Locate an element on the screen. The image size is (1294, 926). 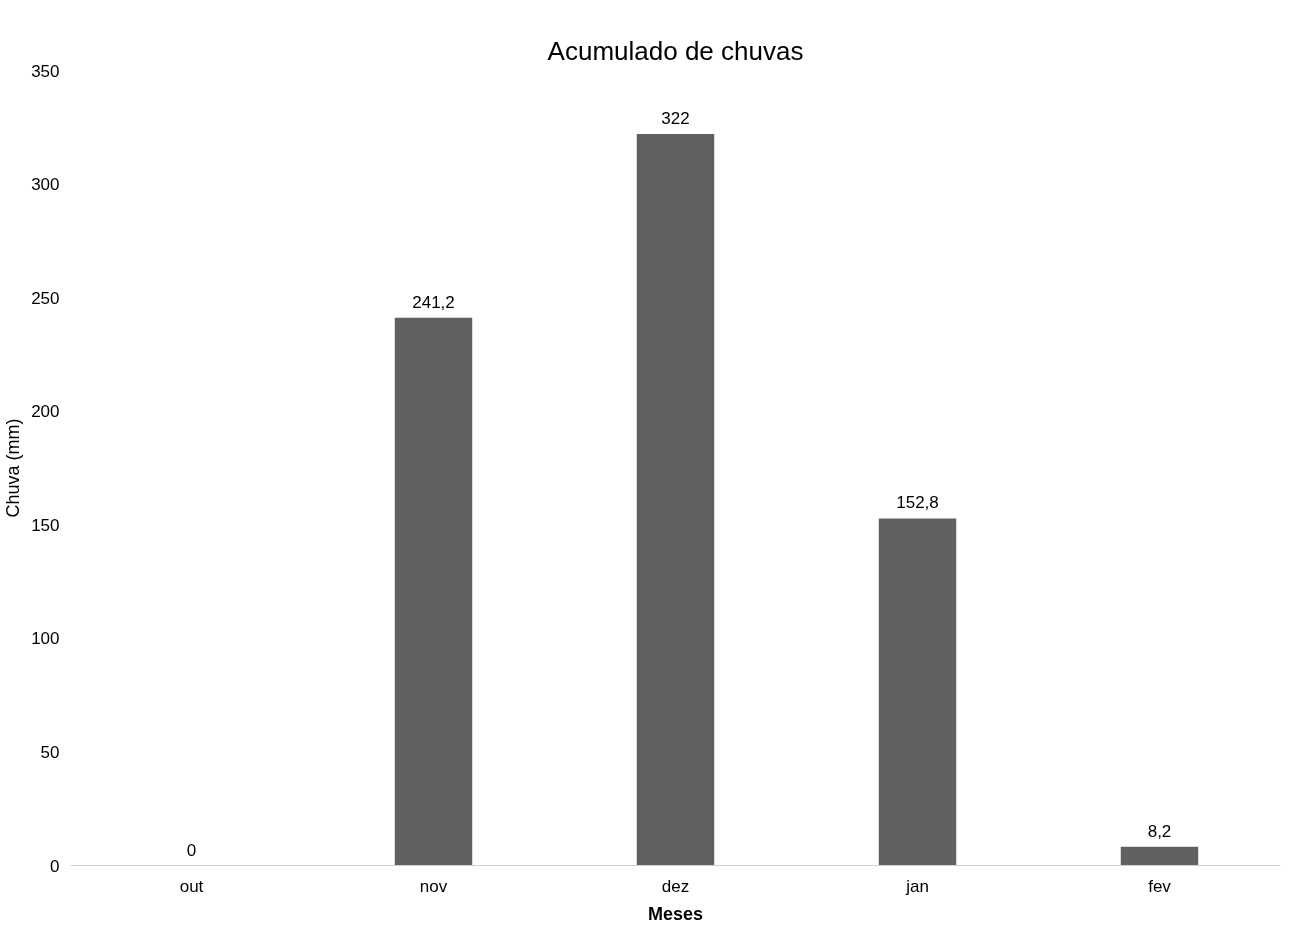
data-label: 152,8 is located at coordinates (917, 503).